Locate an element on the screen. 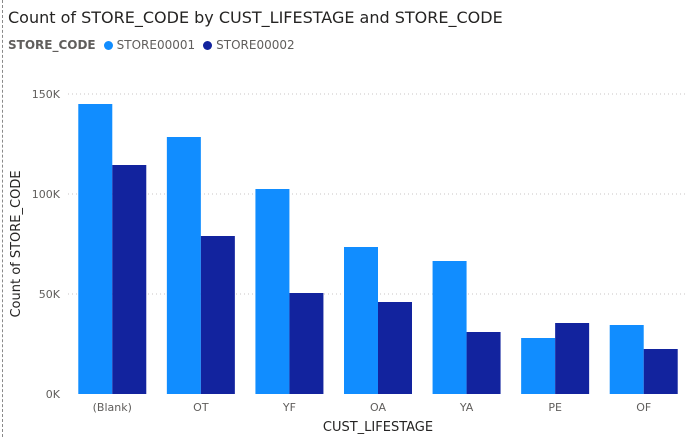  legend-item-store00002: STORE00002 is located at coordinates (249, 45).